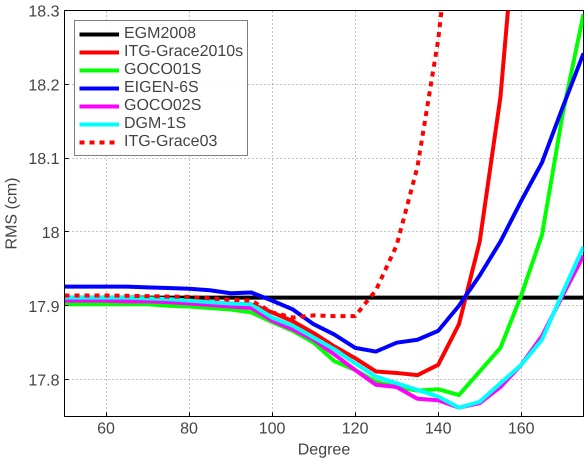 Image resolution: width=585 pixels, height=461 pixels. What do you see at coordinates (355, 429) in the screenshot?
I see `x-tick-label: 120` at bounding box center [355, 429].